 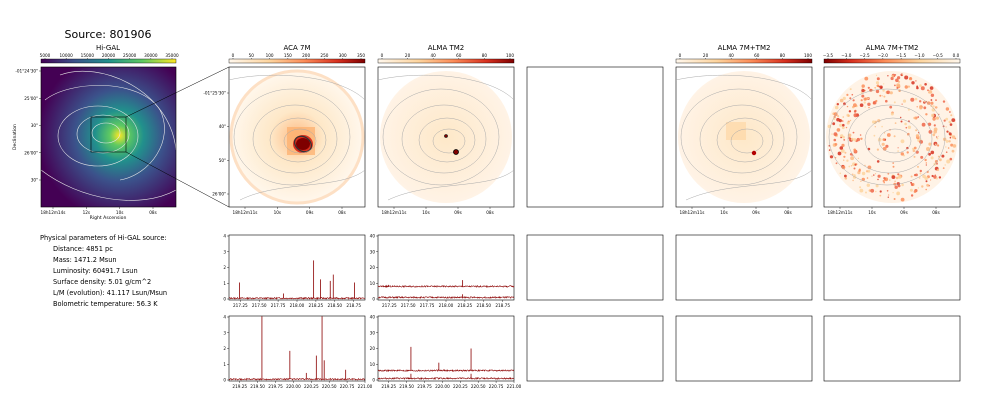 I want to click on spectrum-y-tick: 20, so click(x=373, y=267).